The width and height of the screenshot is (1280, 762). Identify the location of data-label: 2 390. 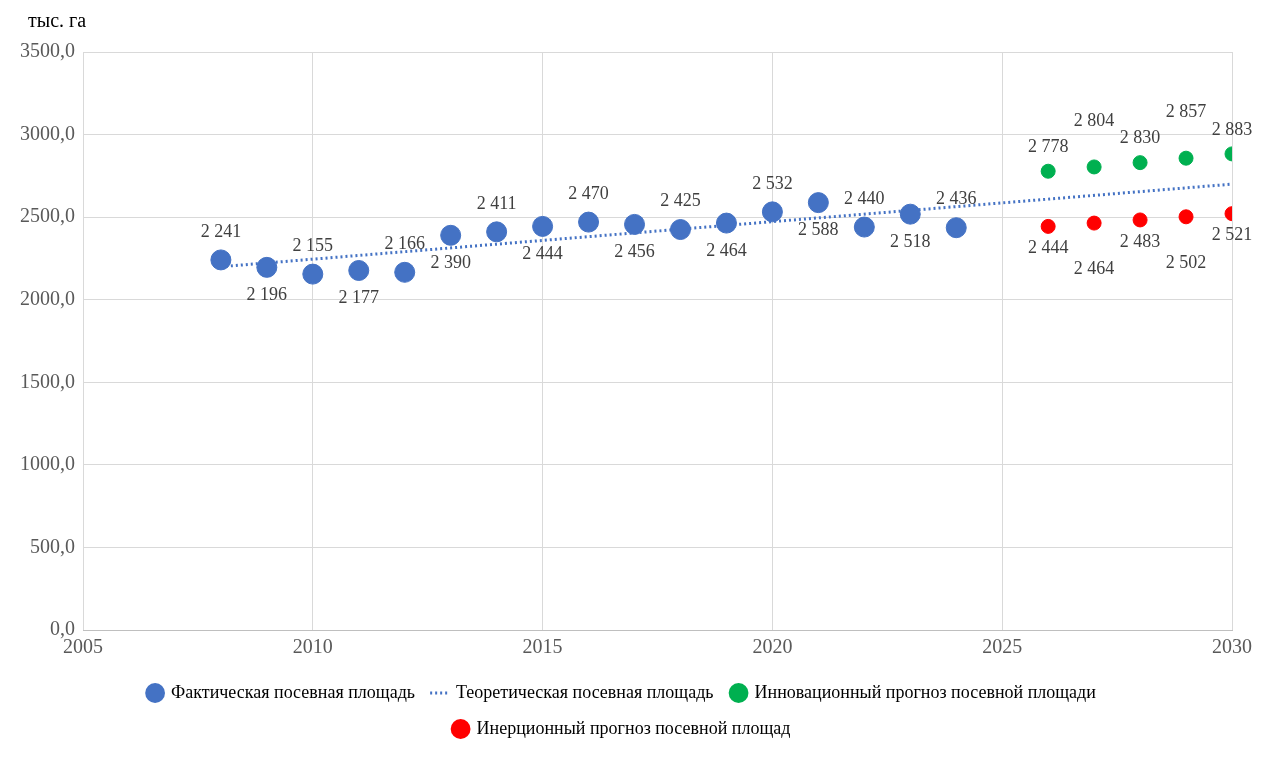
(450, 262).